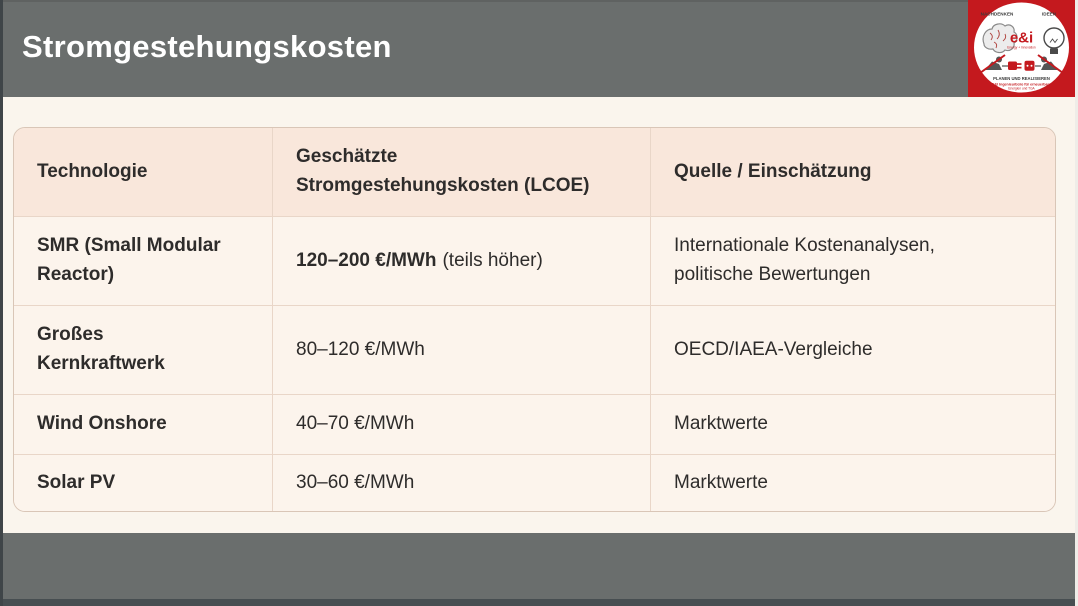 Image resolution: width=1078 pixels, height=606 pixels. What do you see at coordinates (207, 46) in the screenshot?
I see `page-title: Stromgestehungskosten` at bounding box center [207, 46].